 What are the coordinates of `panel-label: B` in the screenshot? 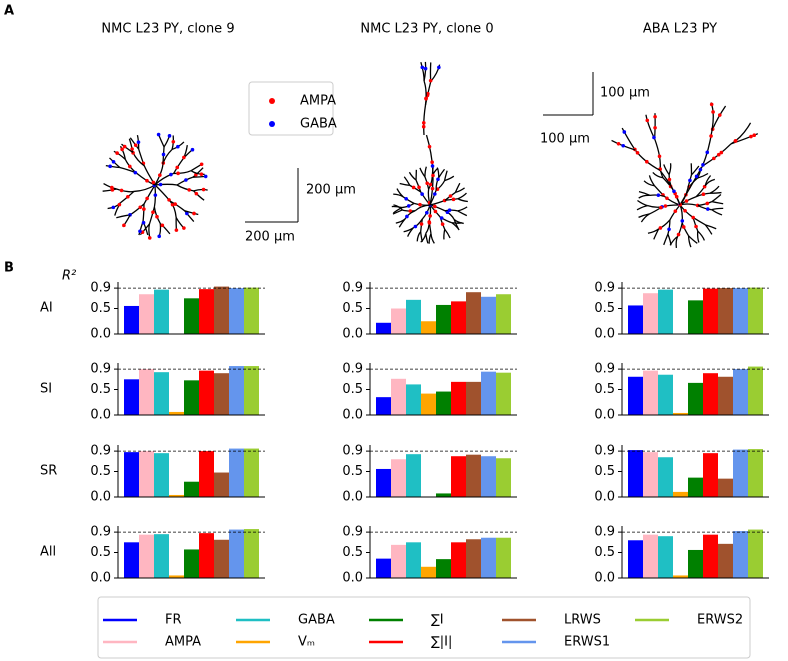 It's located at (9, 268).